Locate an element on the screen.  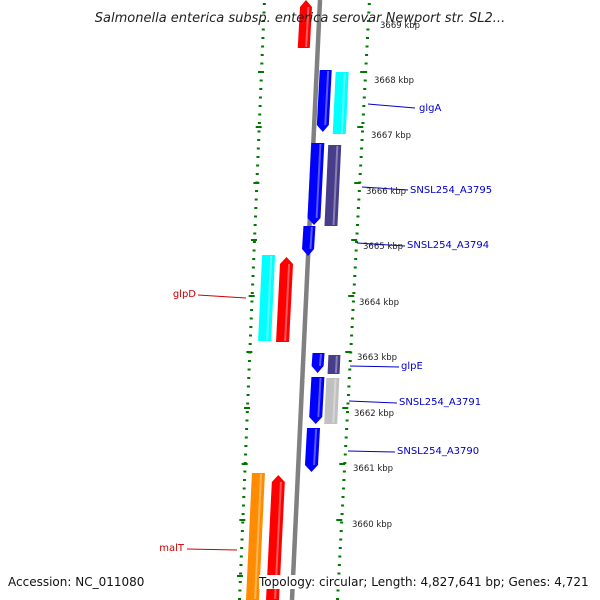
kbp-label: 3662 kbp is located at coordinates (374, 414).